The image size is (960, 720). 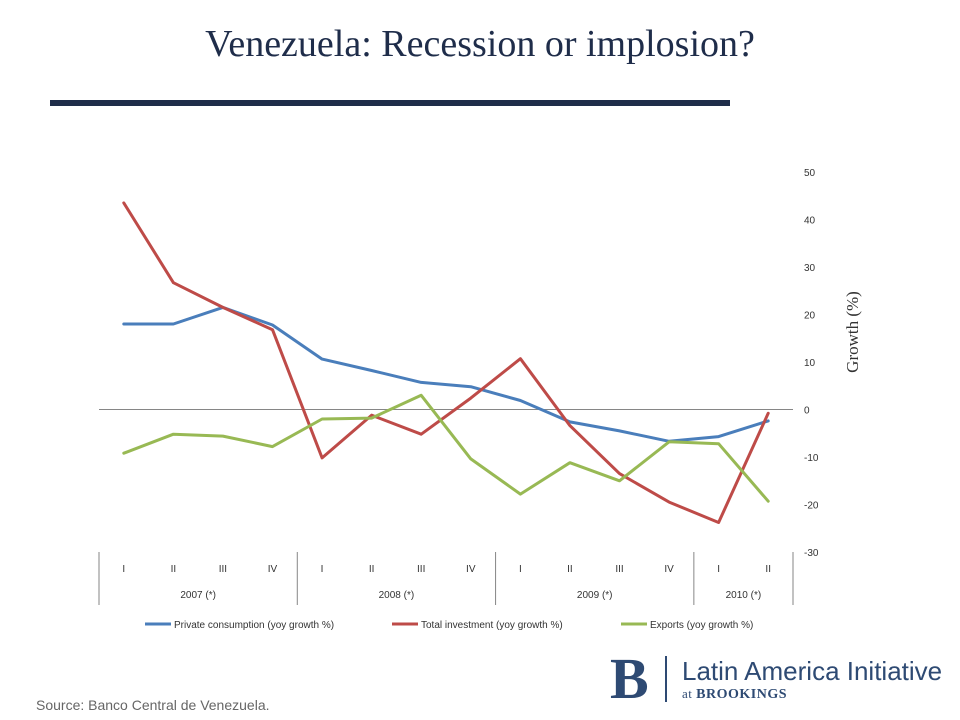 I want to click on logo-name: Latin America Initiative, so click(x=812, y=671).